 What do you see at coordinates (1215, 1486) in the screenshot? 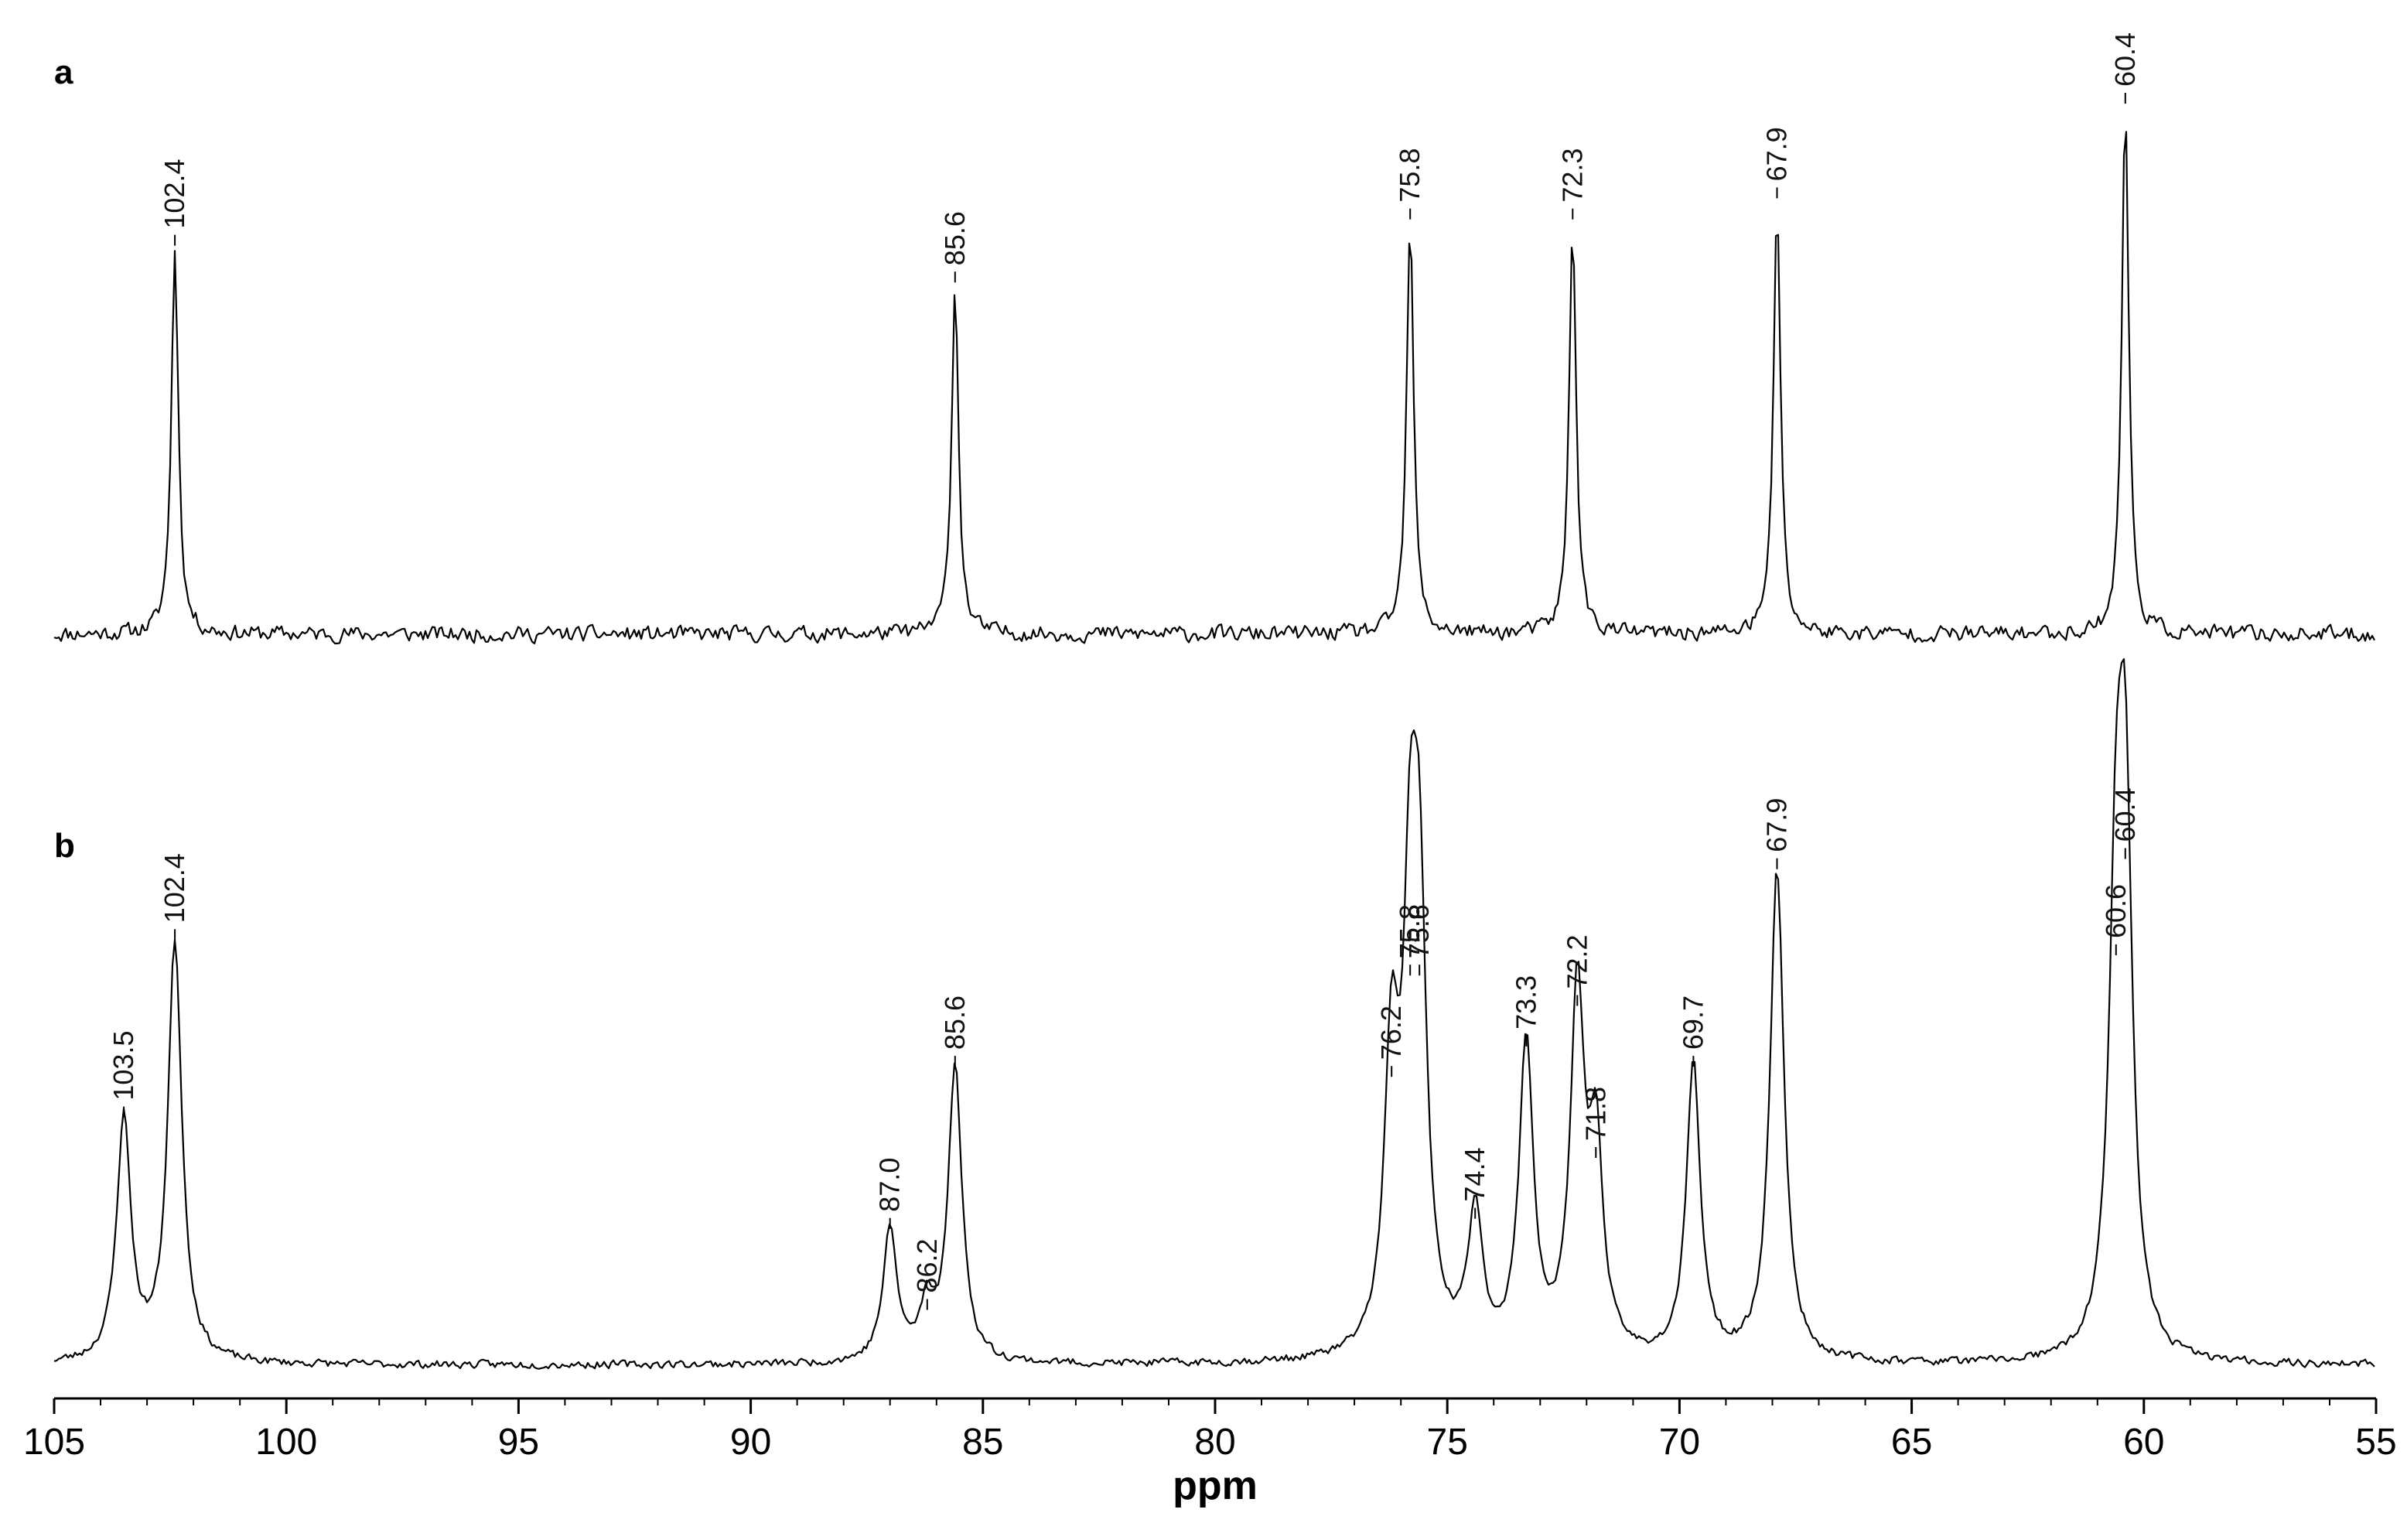
I see `x-axis-title: ppm` at bounding box center [1215, 1486].